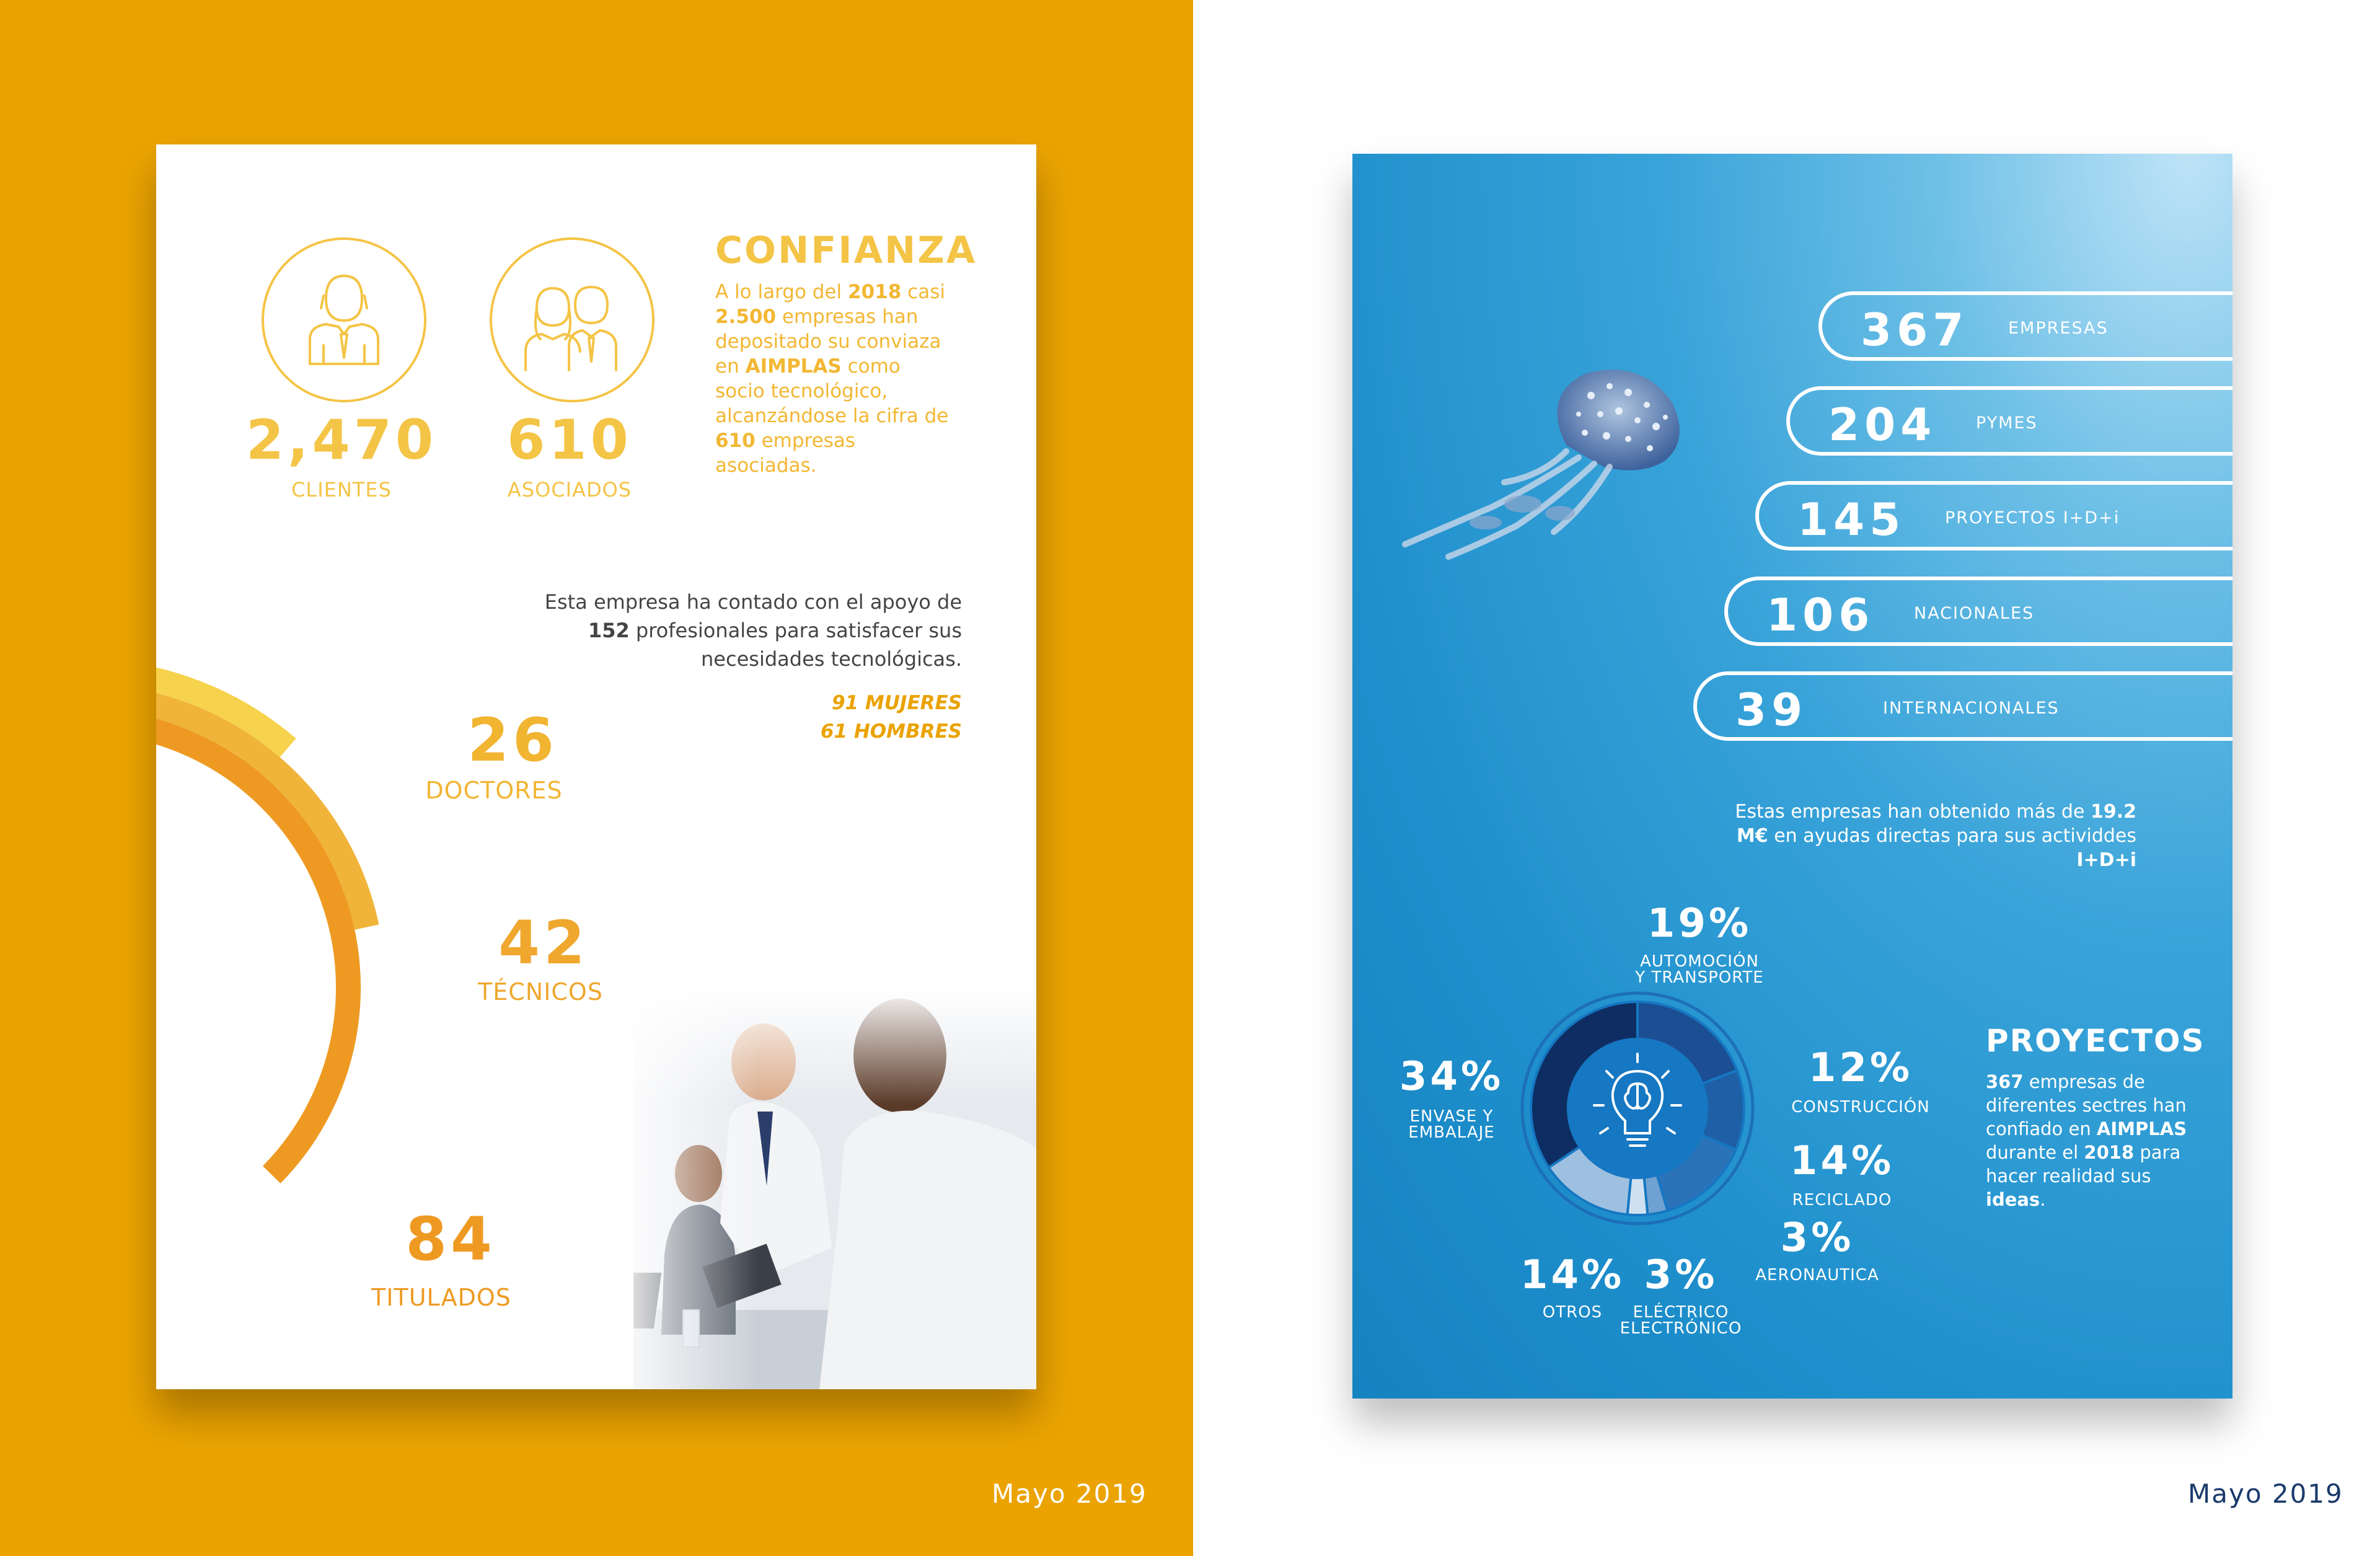 The height and width of the screenshot is (1556, 2380). Describe the element at coordinates (1541, 464) in the screenshot. I see `jellyfish-image` at that location.